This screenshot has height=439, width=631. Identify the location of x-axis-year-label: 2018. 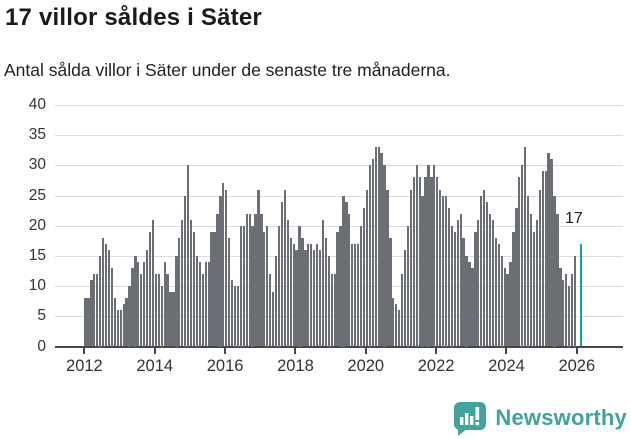
(295, 366).